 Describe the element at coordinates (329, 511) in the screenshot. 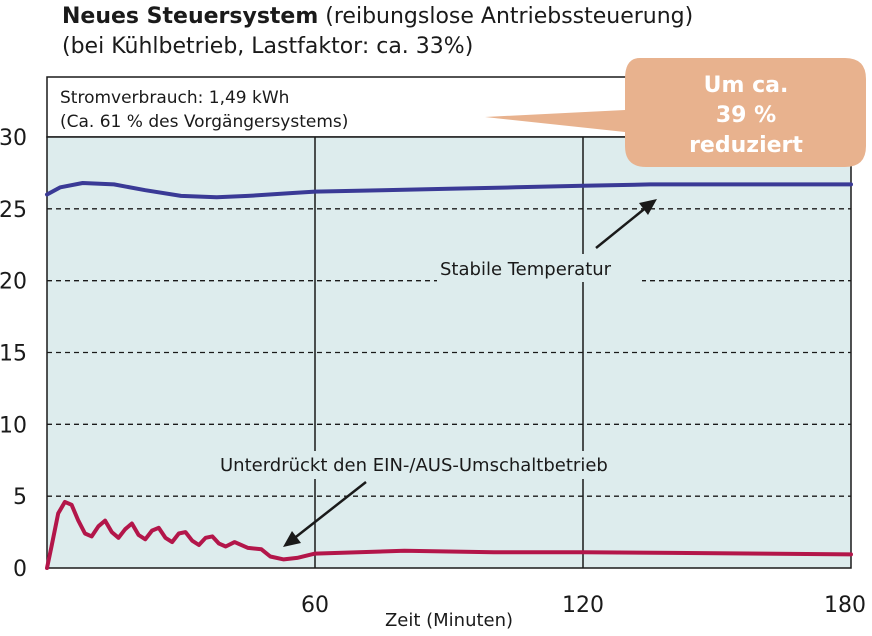

I see `arrow-power` at that location.